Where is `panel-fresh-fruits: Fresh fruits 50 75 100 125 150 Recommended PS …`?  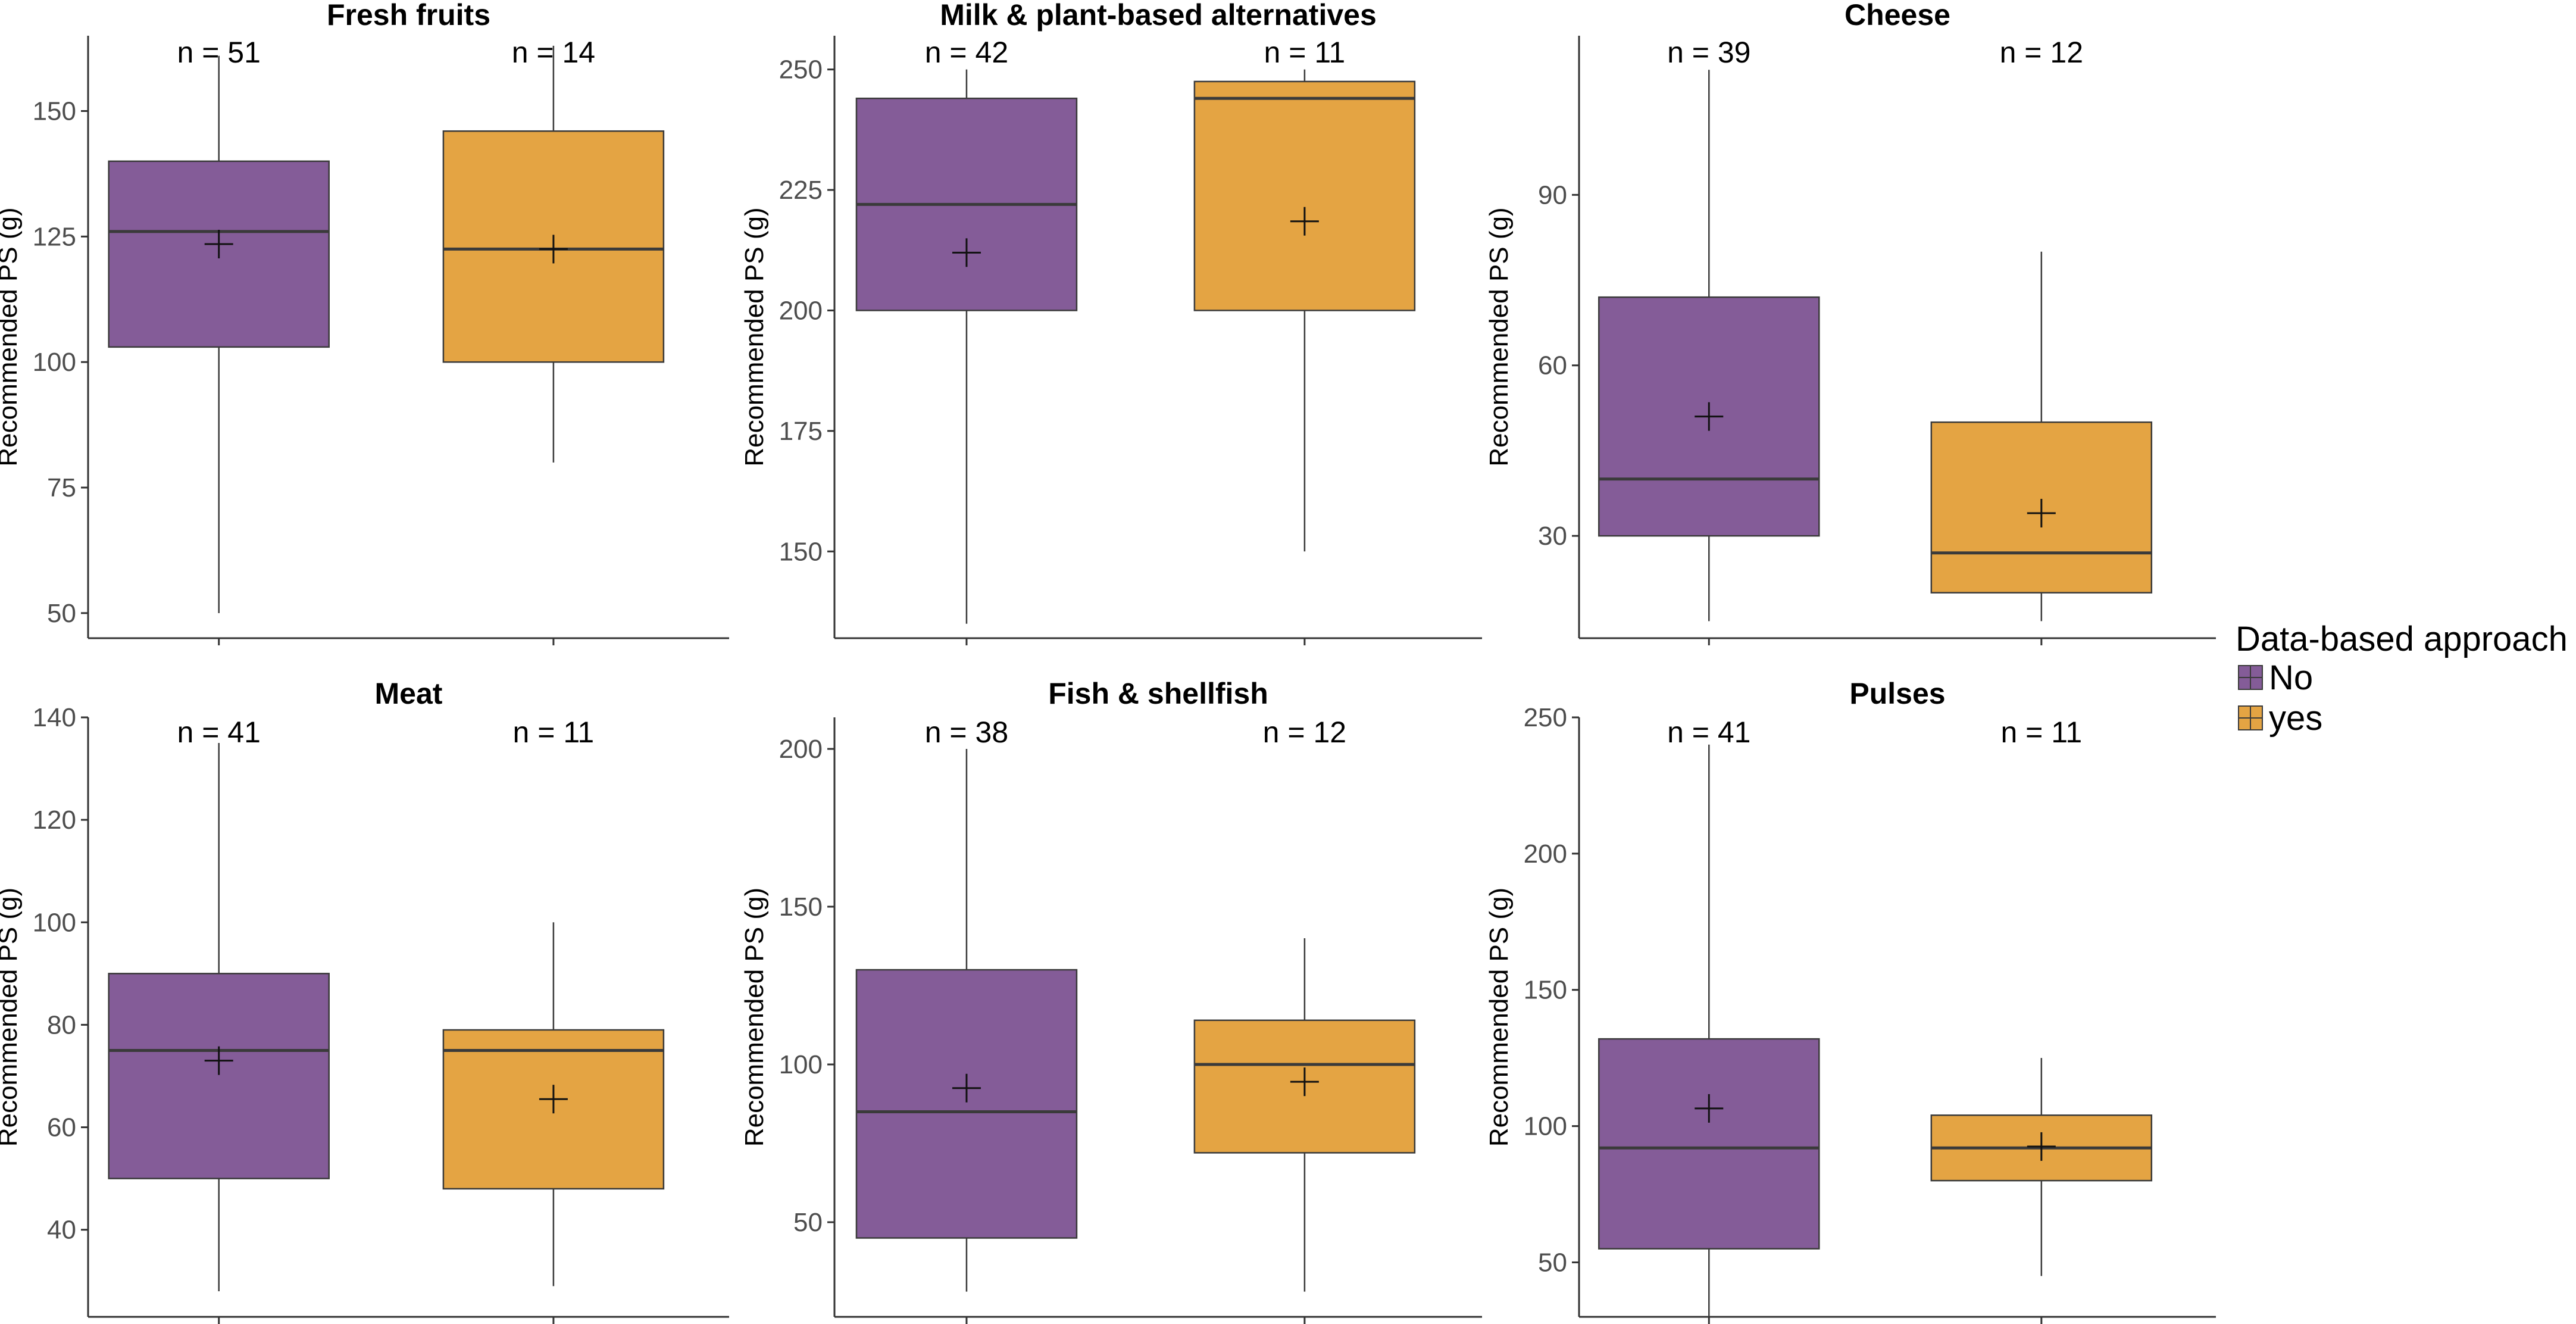 panel-fresh-fruits: Fresh fruits 50 75 100 125 150 Recommended PS … is located at coordinates (364, 322).